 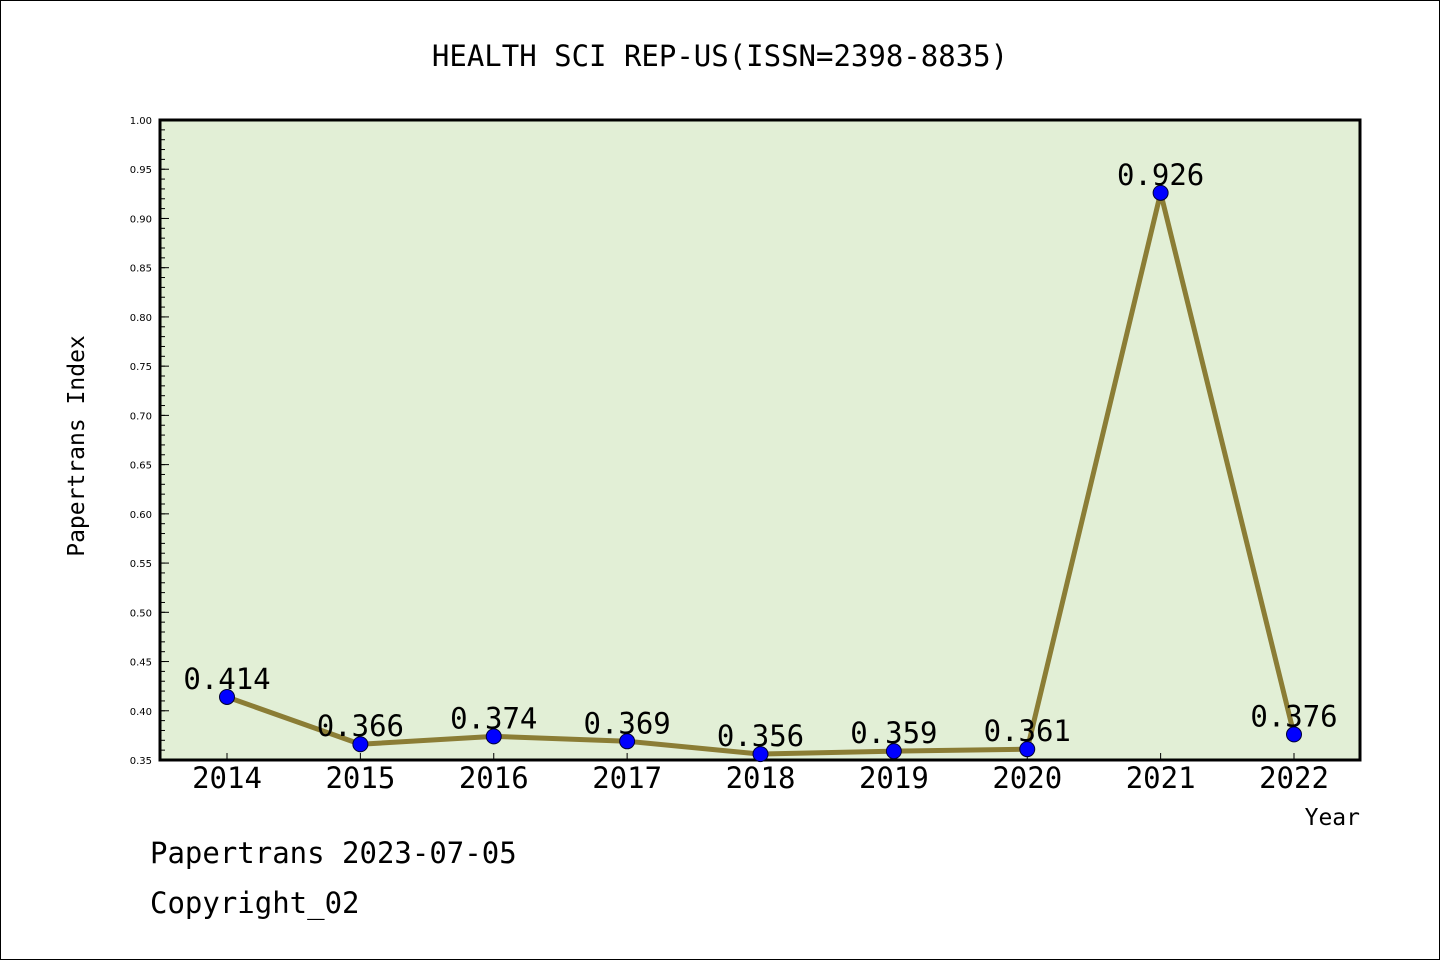 What do you see at coordinates (893, 733) in the screenshot?
I see `data-label: 0.359` at bounding box center [893, 733].